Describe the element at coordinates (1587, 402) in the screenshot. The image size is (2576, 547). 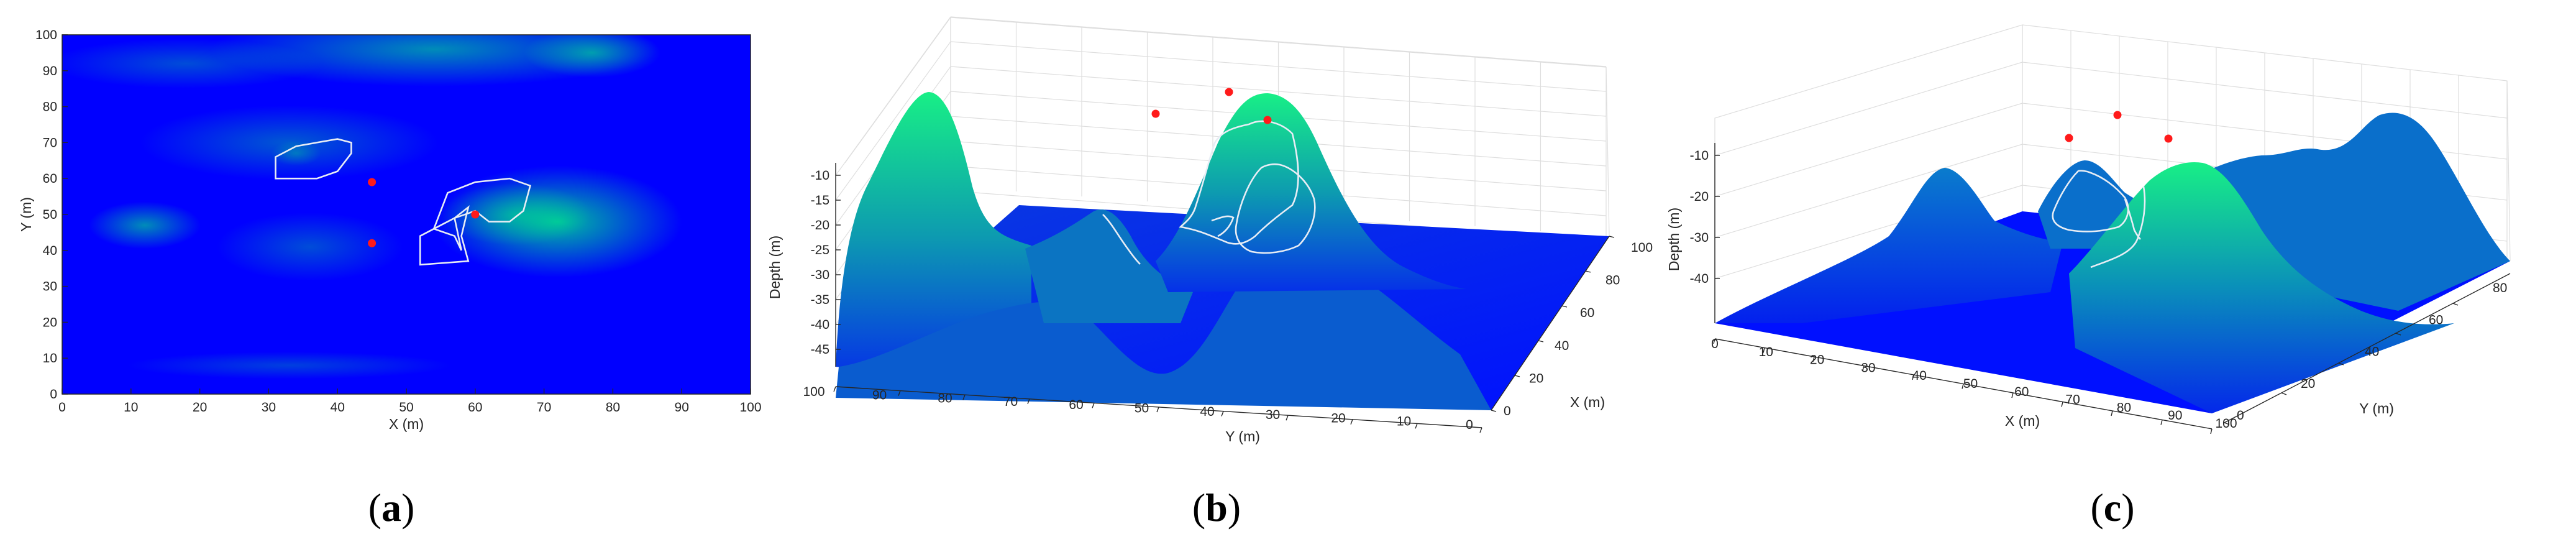
I see `surface-b-xlabel: X (m)` at that location.